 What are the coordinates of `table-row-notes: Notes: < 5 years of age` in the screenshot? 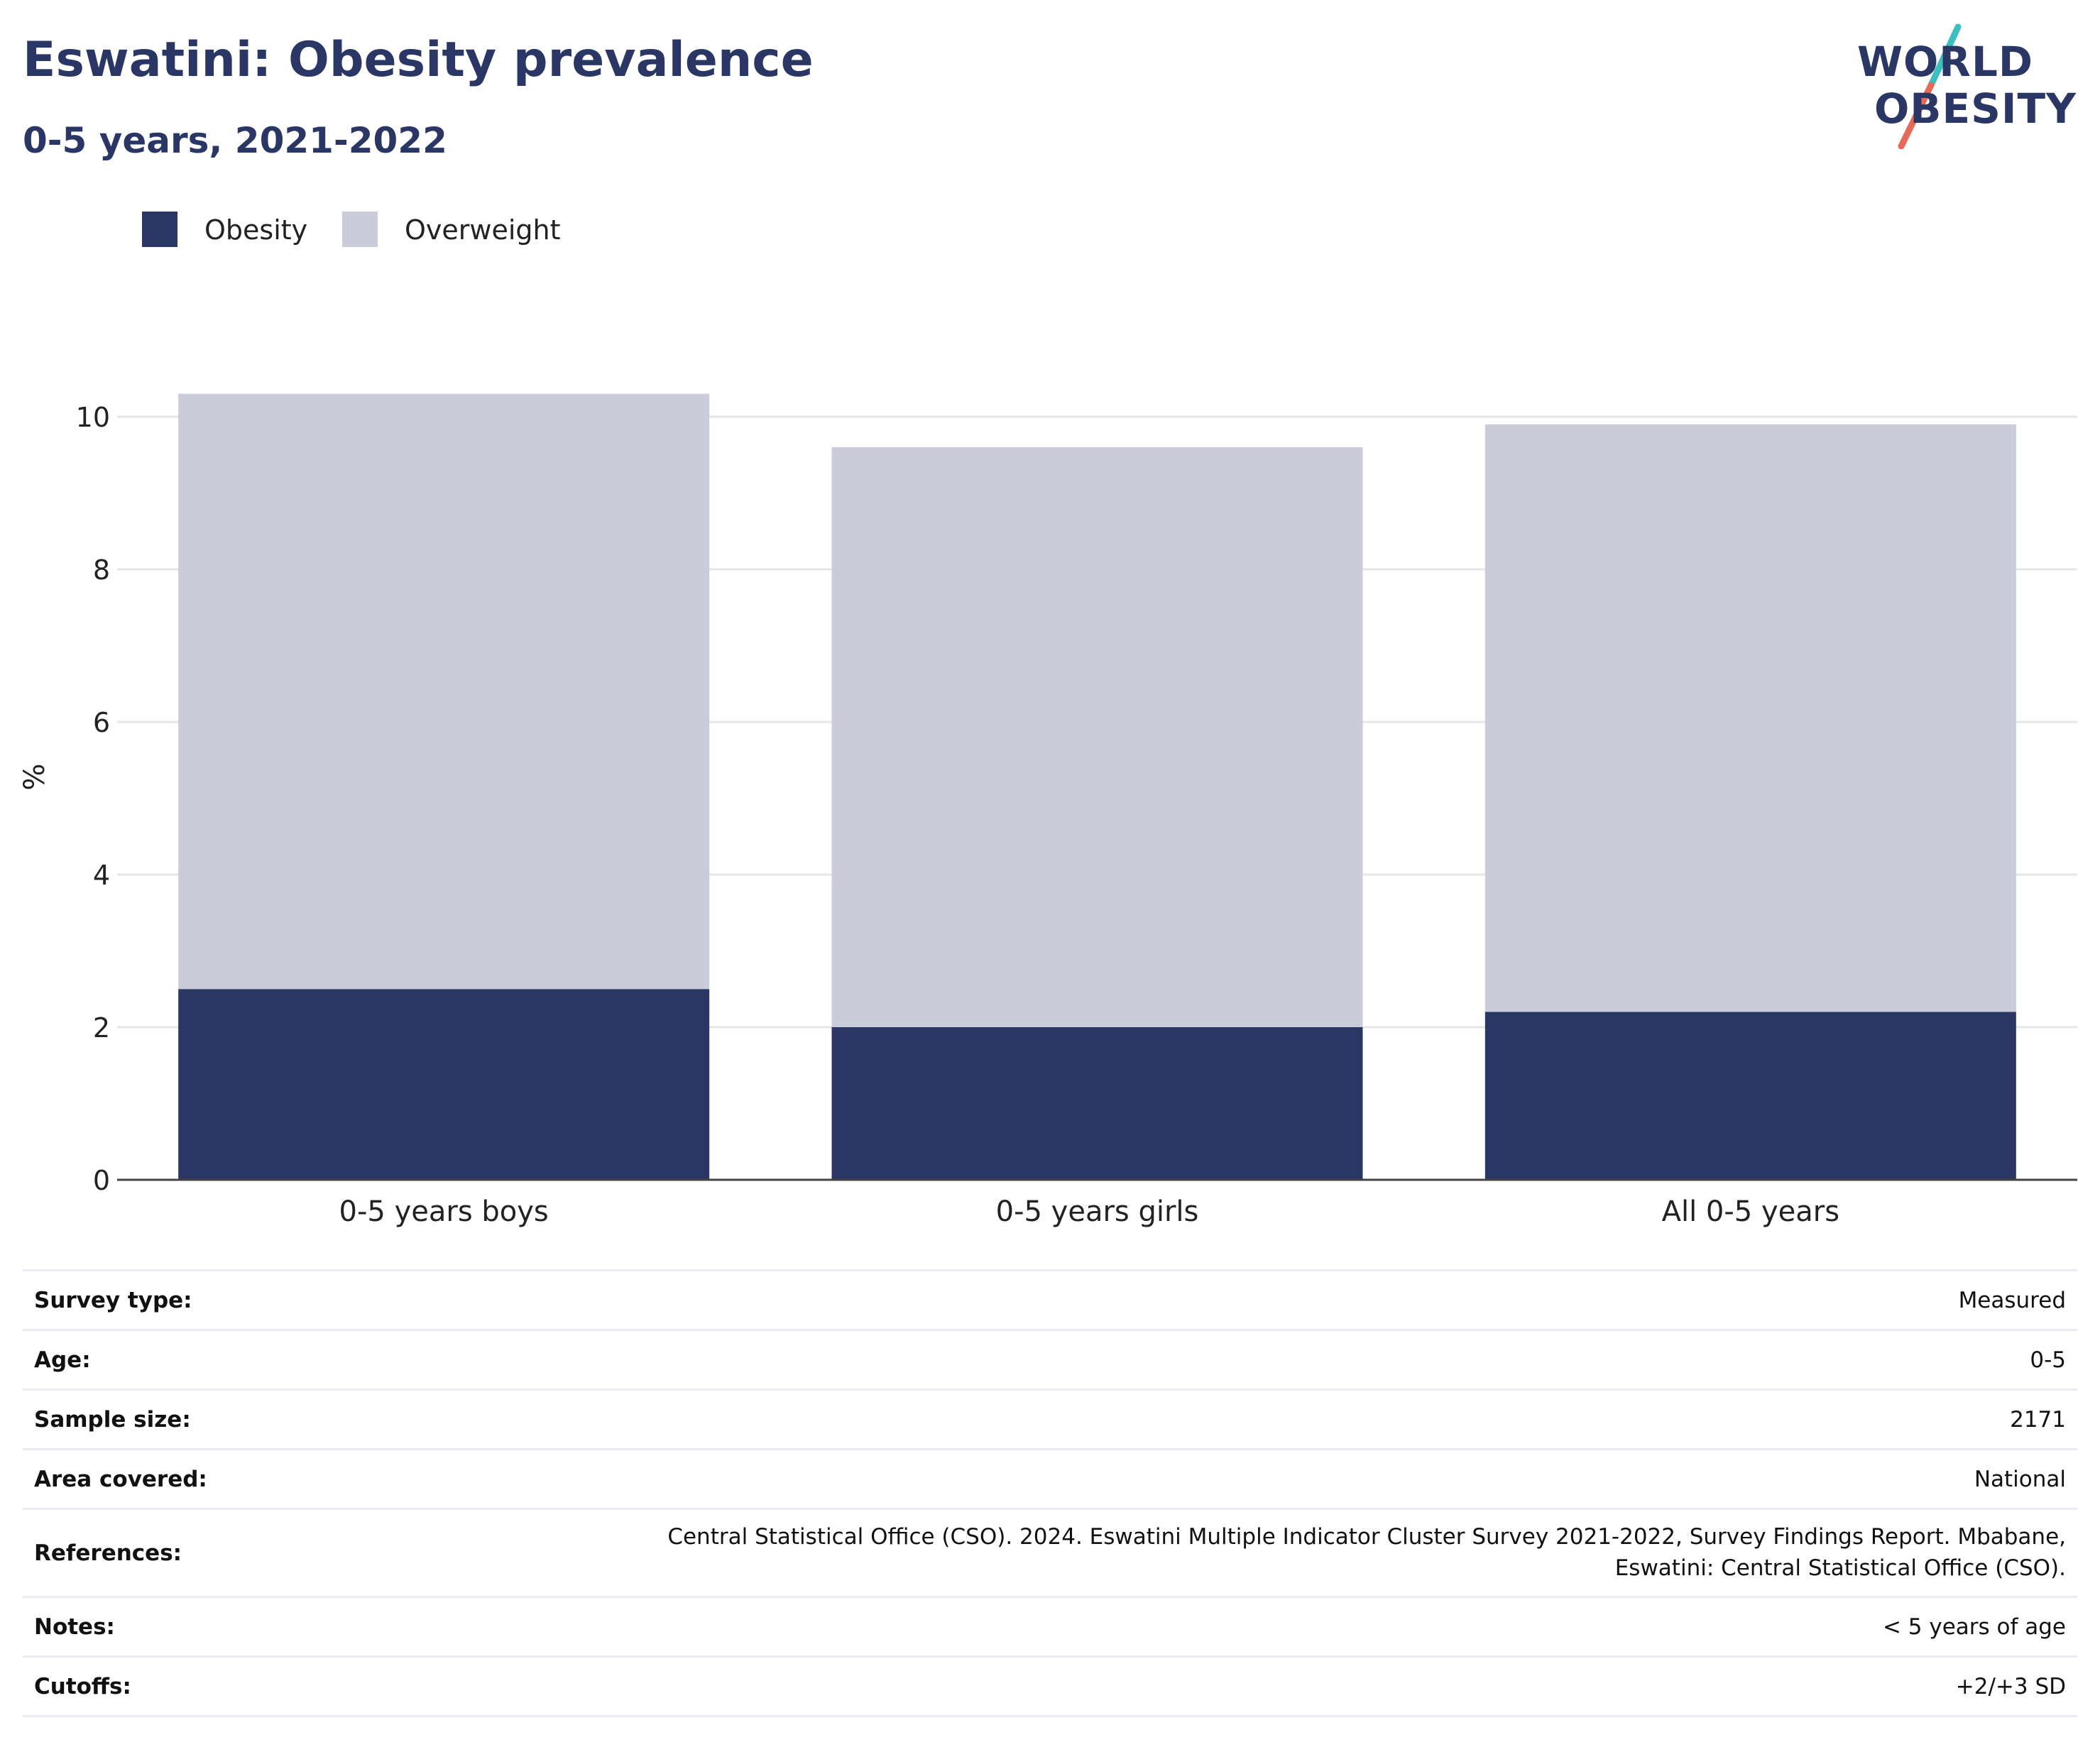 It's located at (1050, 1626).